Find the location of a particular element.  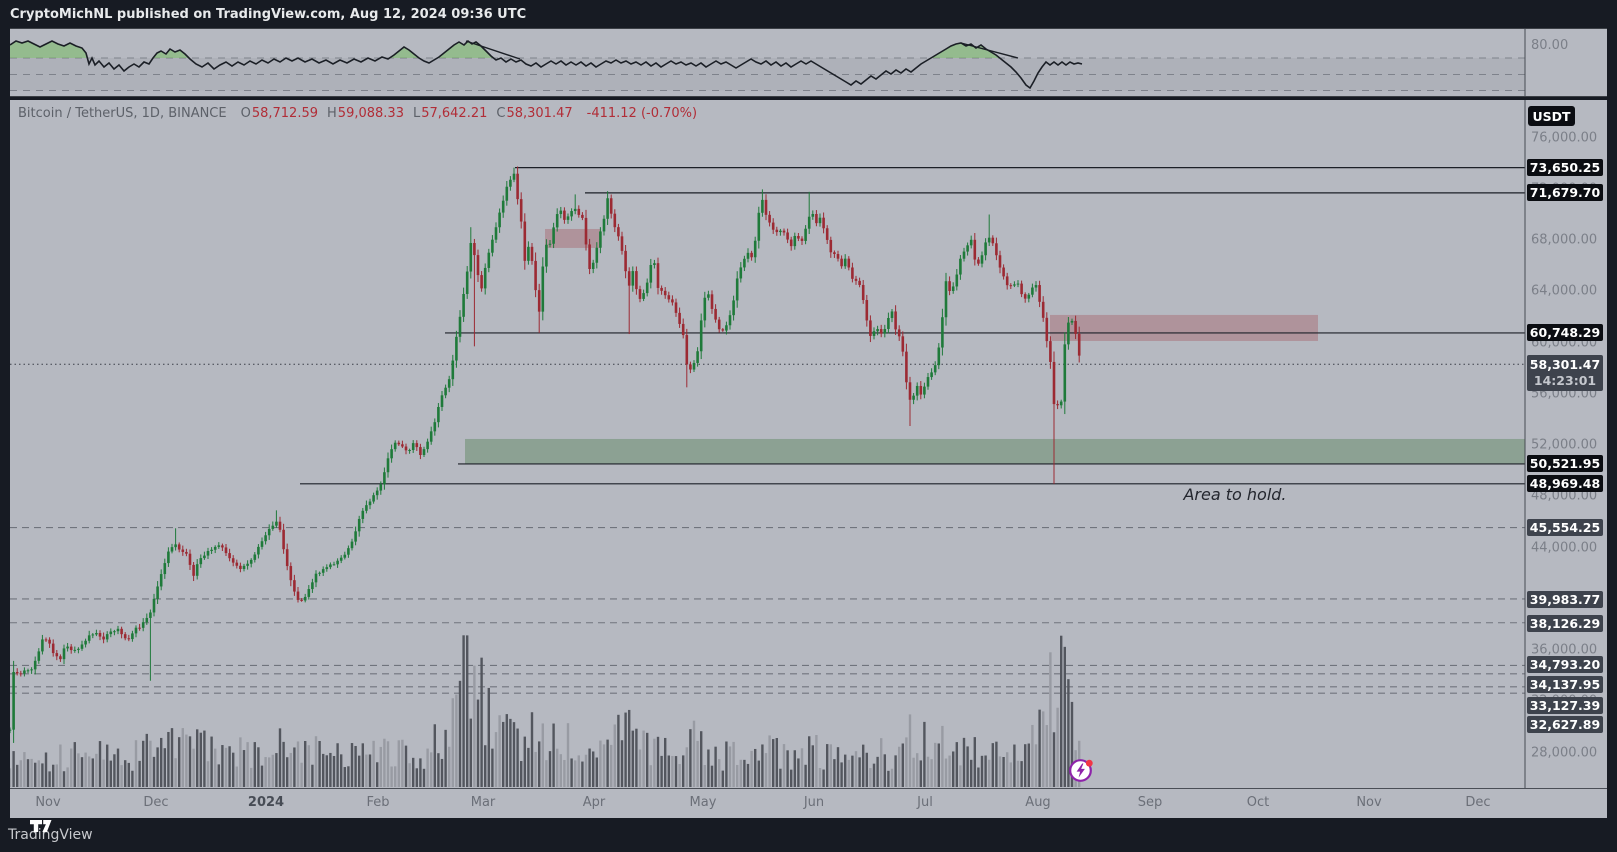

mini-axis-label: 80.00 is located at coordinates (1550, 45).